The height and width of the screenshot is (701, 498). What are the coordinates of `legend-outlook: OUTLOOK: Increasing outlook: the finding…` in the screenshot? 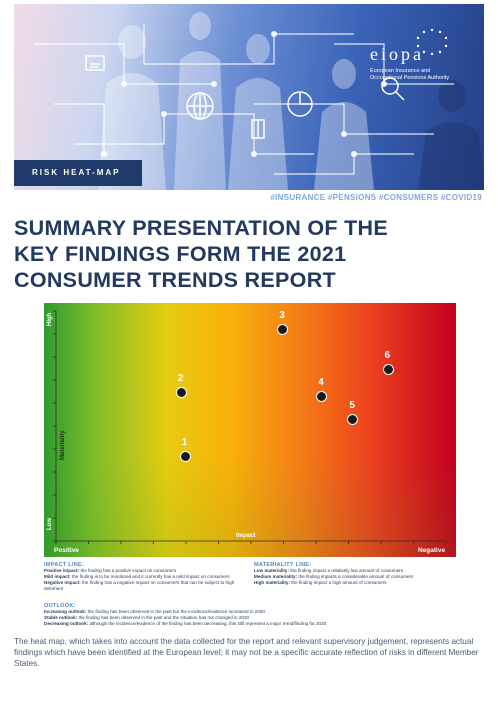 It's located at (254, 615).